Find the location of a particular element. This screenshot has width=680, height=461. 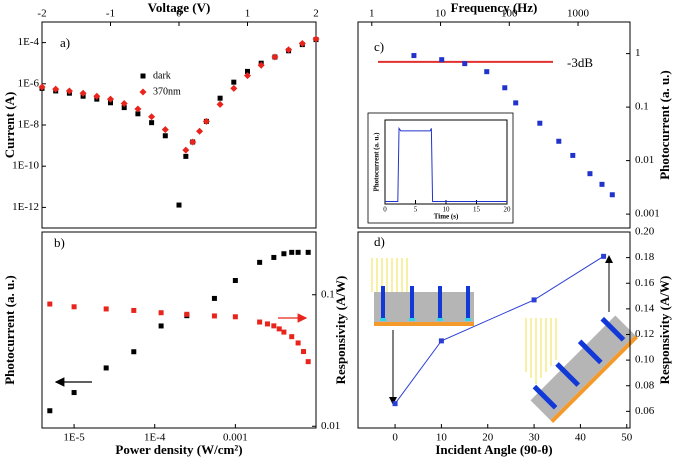

x-tick-label: 0.001 is located at coordinates (235, 438).